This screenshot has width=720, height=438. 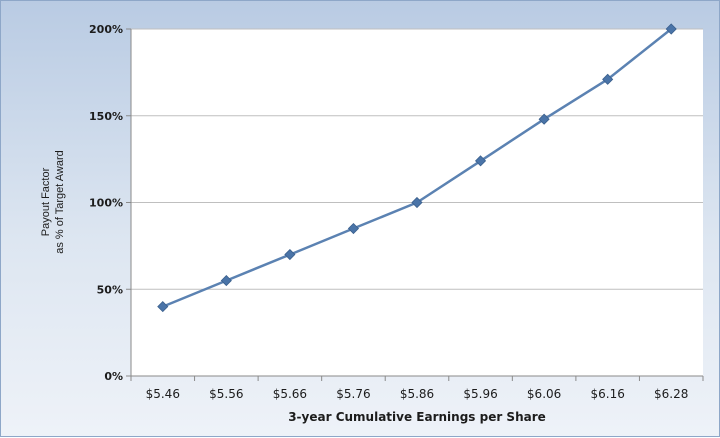 What do you see at coordinates (106, 116) in the screenshot?
I see `y-tick-label-150: 150%` at bounding box center [106, 116].